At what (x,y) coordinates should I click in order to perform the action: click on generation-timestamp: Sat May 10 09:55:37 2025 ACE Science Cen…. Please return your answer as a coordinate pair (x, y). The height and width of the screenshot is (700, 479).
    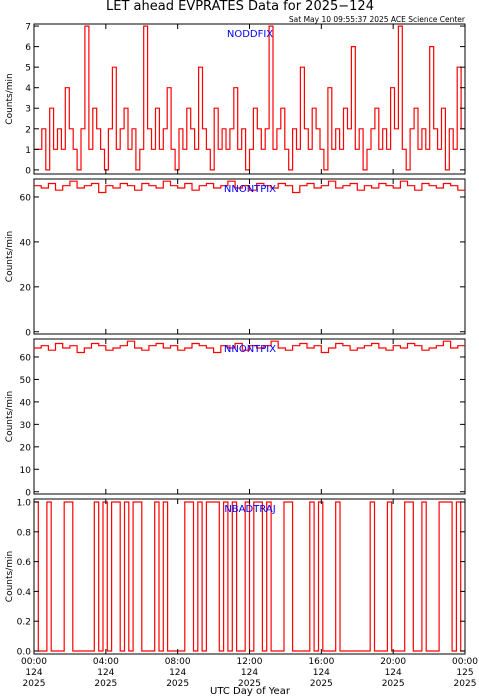
    Looking at the image, I should click on (377, 19).